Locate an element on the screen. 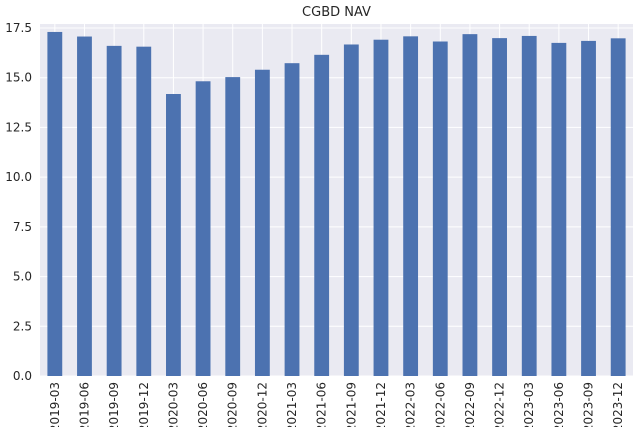 The image size is (640, 427). y-axis-ticks: 0.0 2.5 5.0 7.5 10.0 12.5 15.0 17.5 is located at coordinates (18, 202).